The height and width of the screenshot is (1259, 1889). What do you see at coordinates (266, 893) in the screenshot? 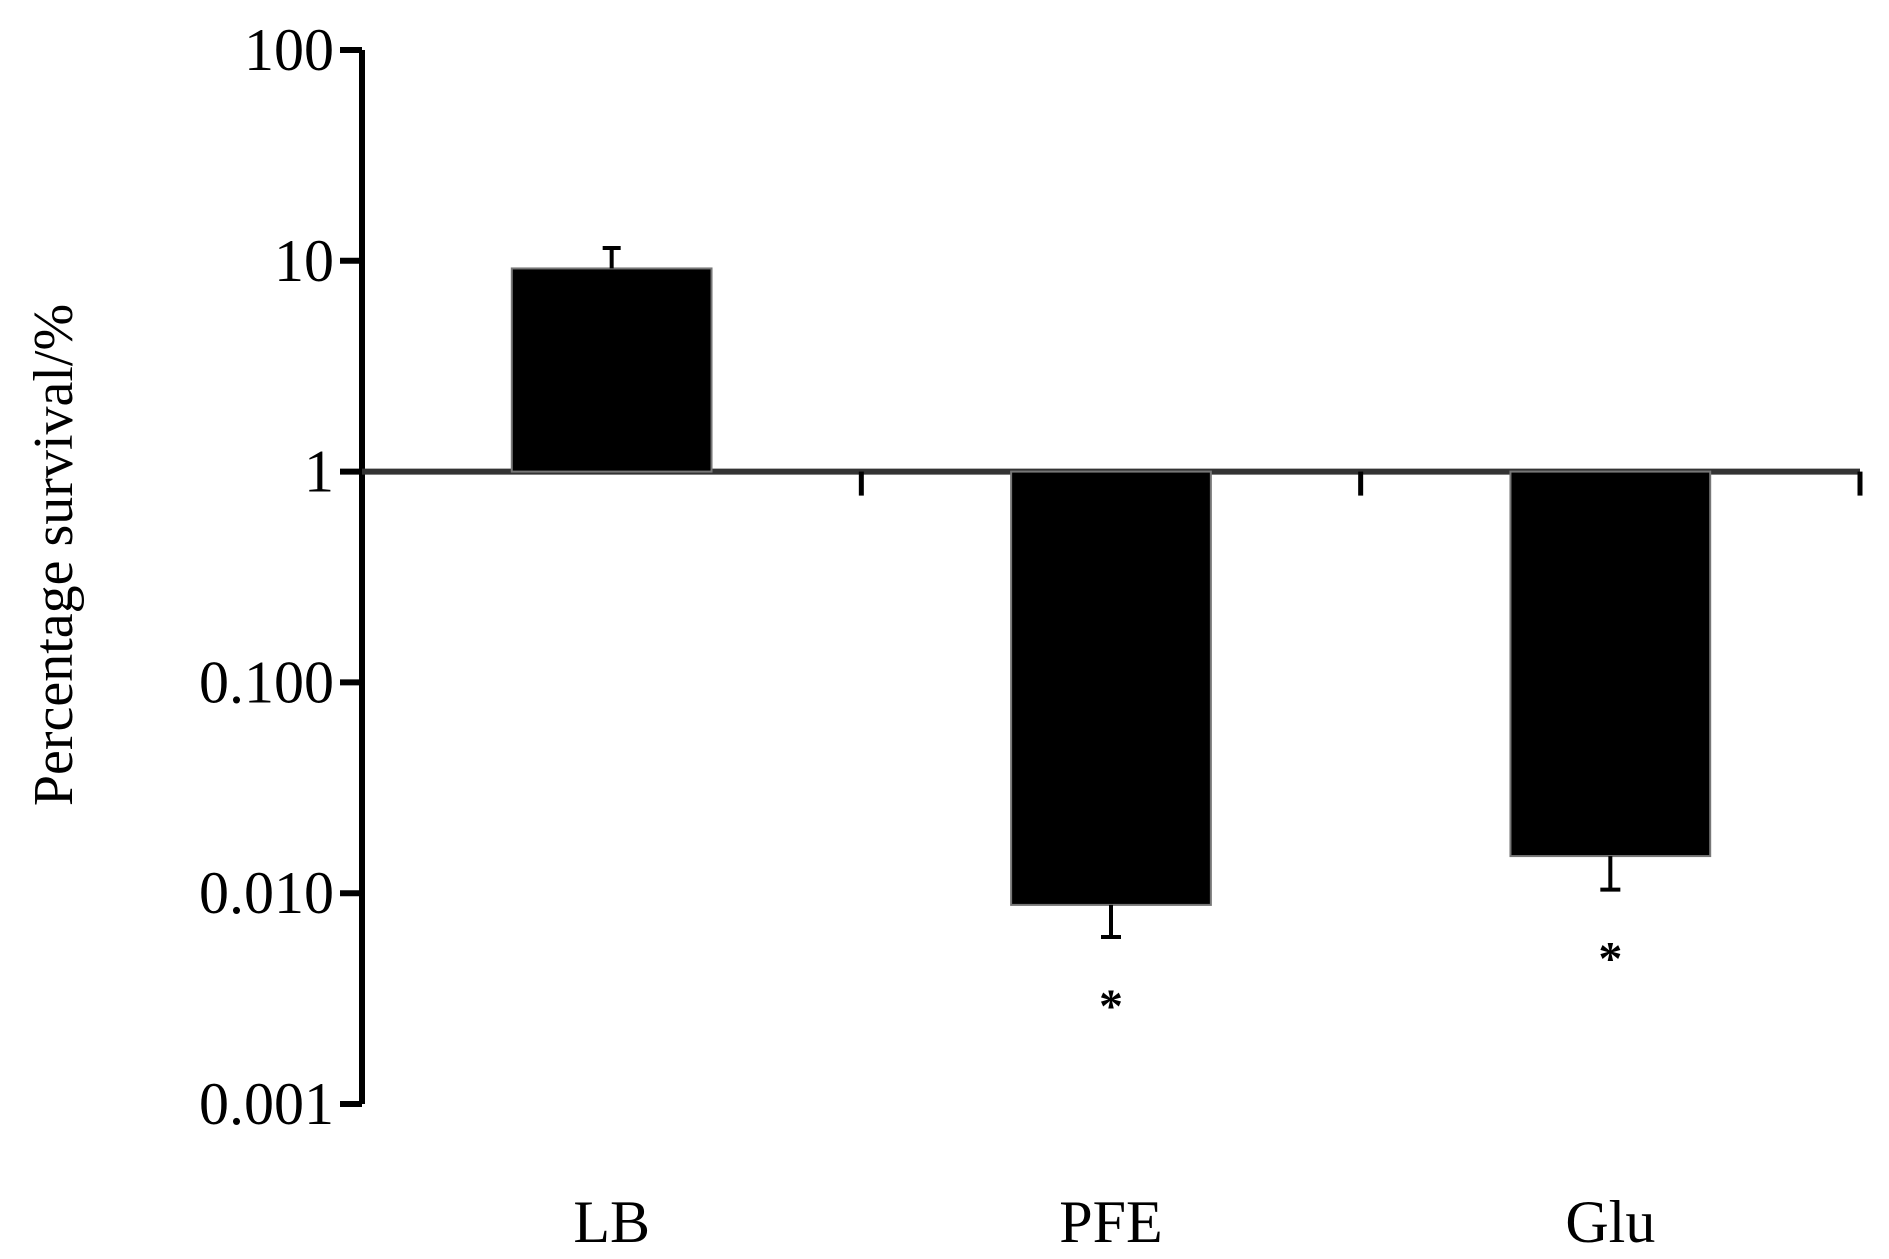
I see `y-tick-label: 0.010` at bounding box center [266, 893].